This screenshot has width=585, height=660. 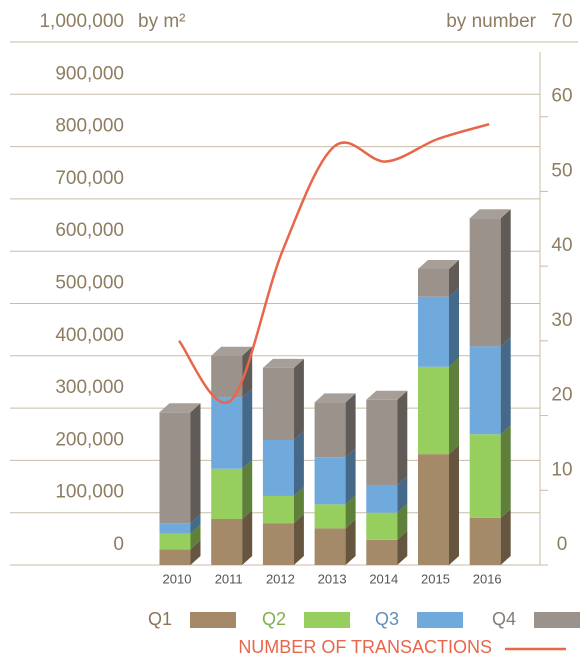 I want to click on y2-tick-label: 30, so click(x=561, y=320).